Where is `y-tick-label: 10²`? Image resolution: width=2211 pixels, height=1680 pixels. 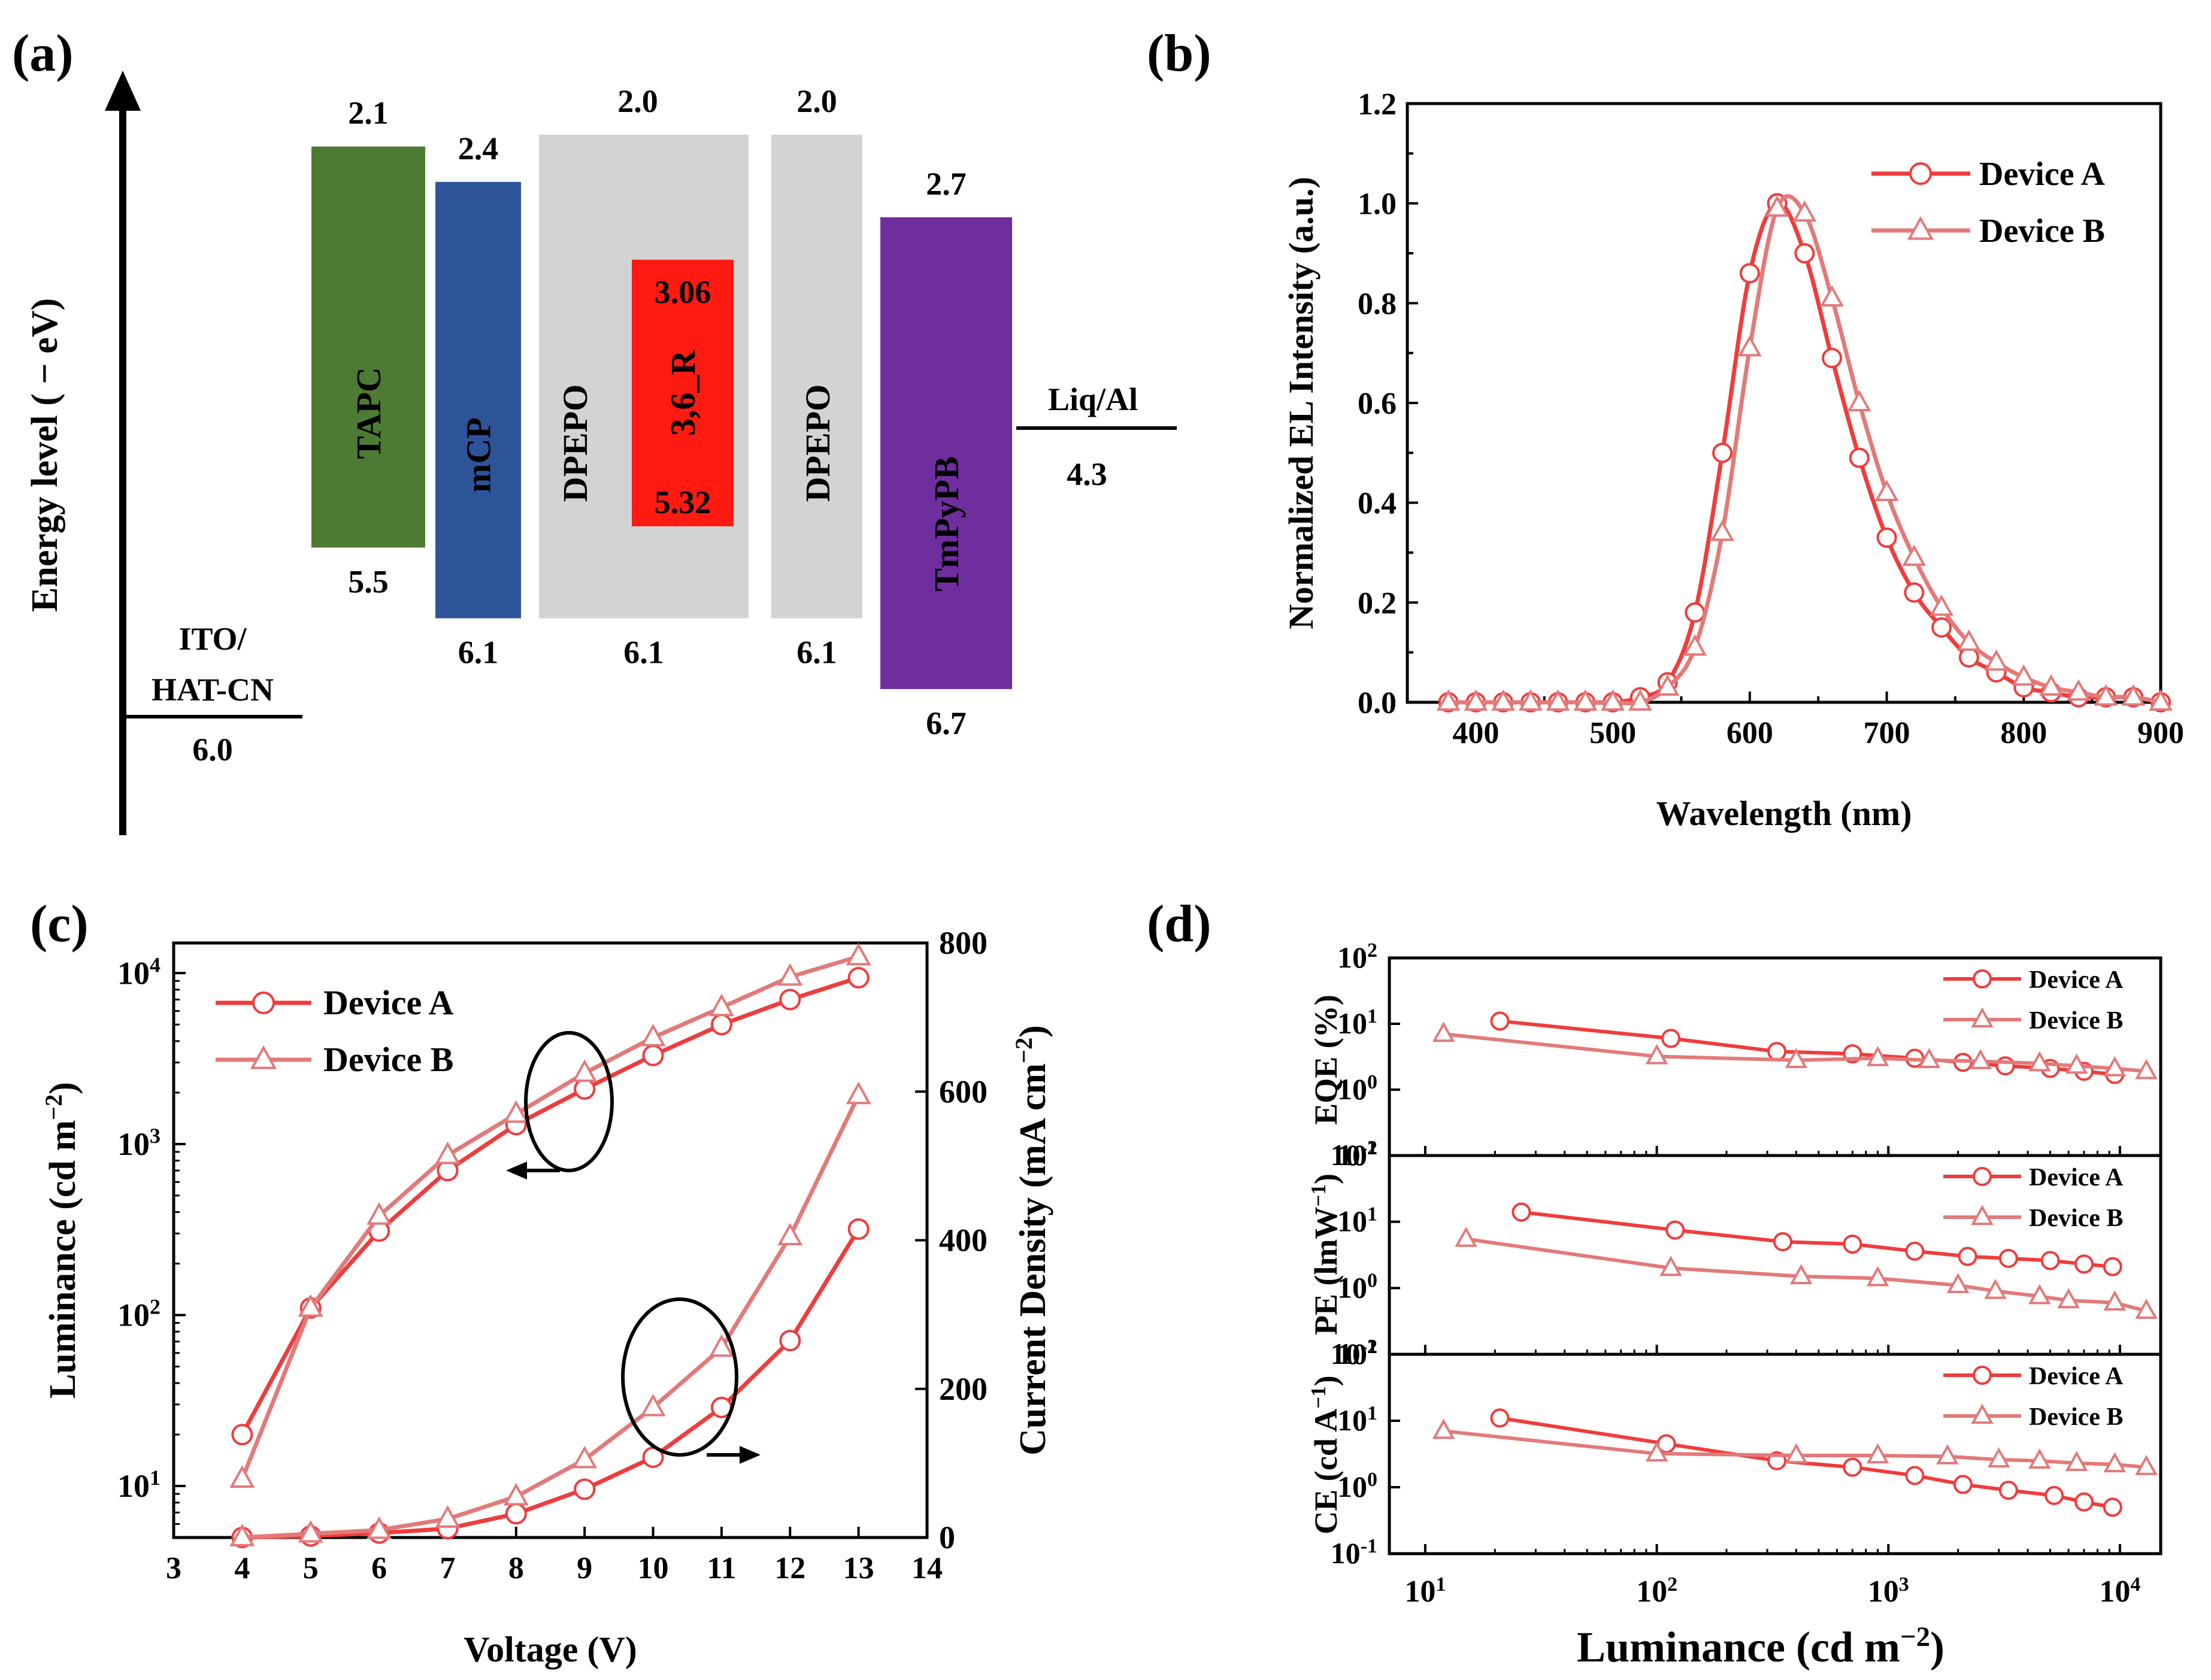
y-tick-label: 10² is located at coordinates (1357, 1154).